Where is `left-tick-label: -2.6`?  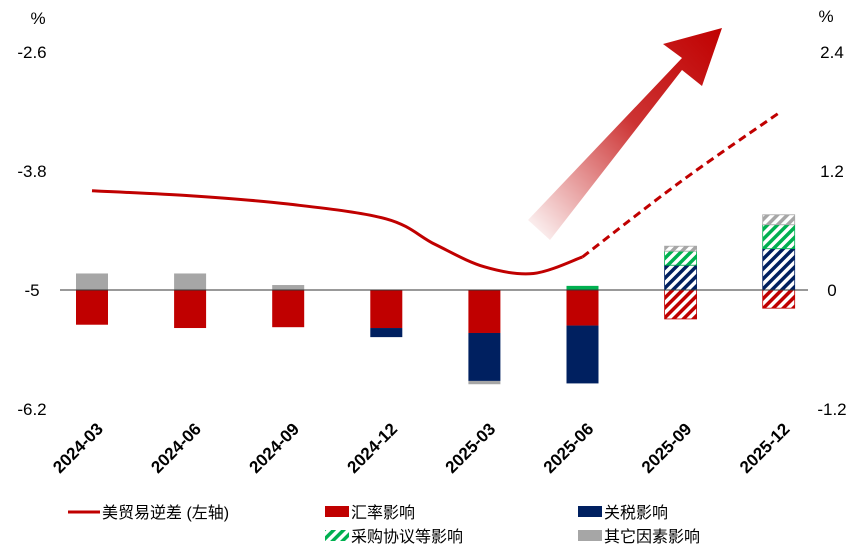
left-tick-label: -2.6 is located at coordinates (31, 52).